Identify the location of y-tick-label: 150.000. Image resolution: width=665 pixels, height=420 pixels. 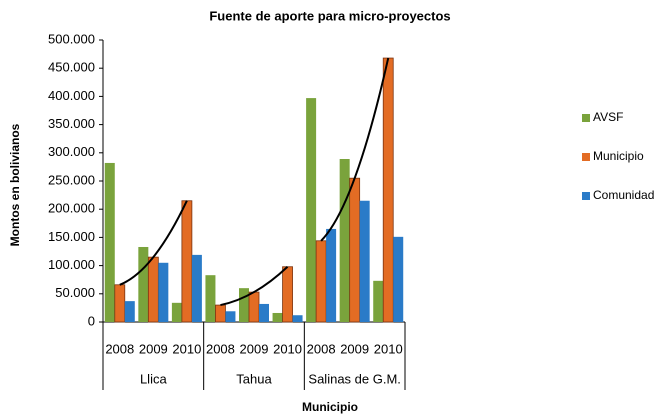
(71, 236).